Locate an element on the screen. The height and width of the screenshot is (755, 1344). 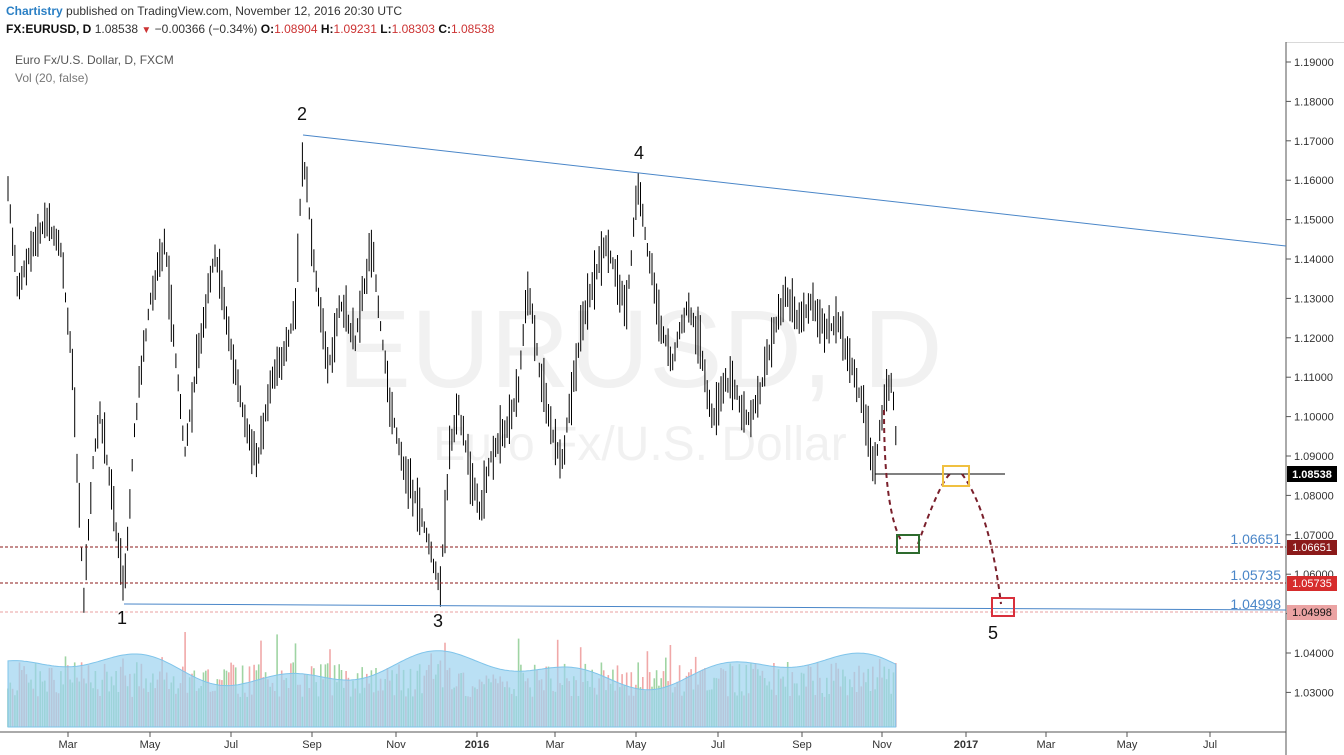
level-label-2: 1.05735 is located at coordinates (1255, 575).